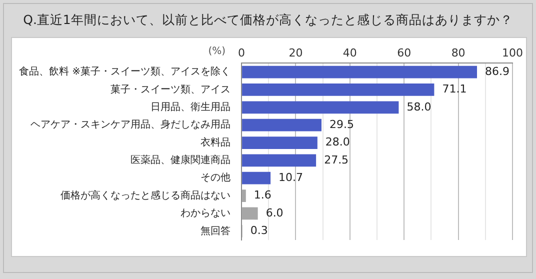 The image size is (536, 279). I want to click on data-label: 10.7, so click(291, 177).